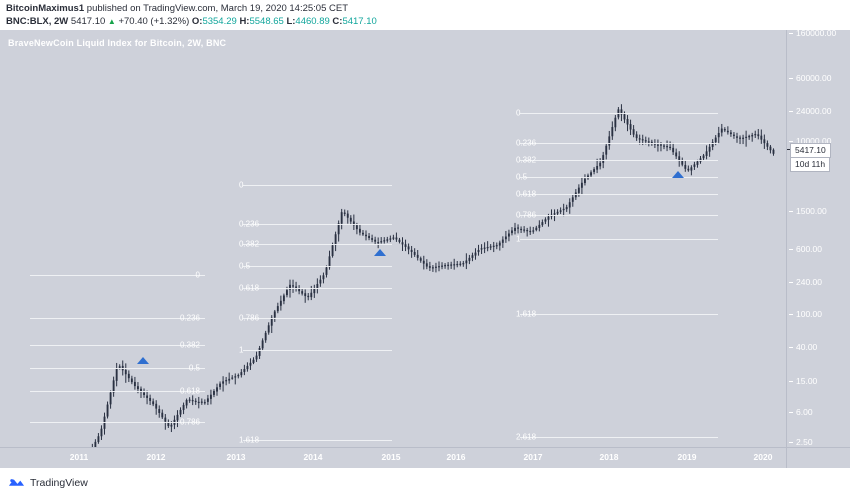 This screenshot has width=850, height=497. Describe the element at coordinates (609, 457) in the screenshot. I see `time-axis-tick-label: 2018` at that location.